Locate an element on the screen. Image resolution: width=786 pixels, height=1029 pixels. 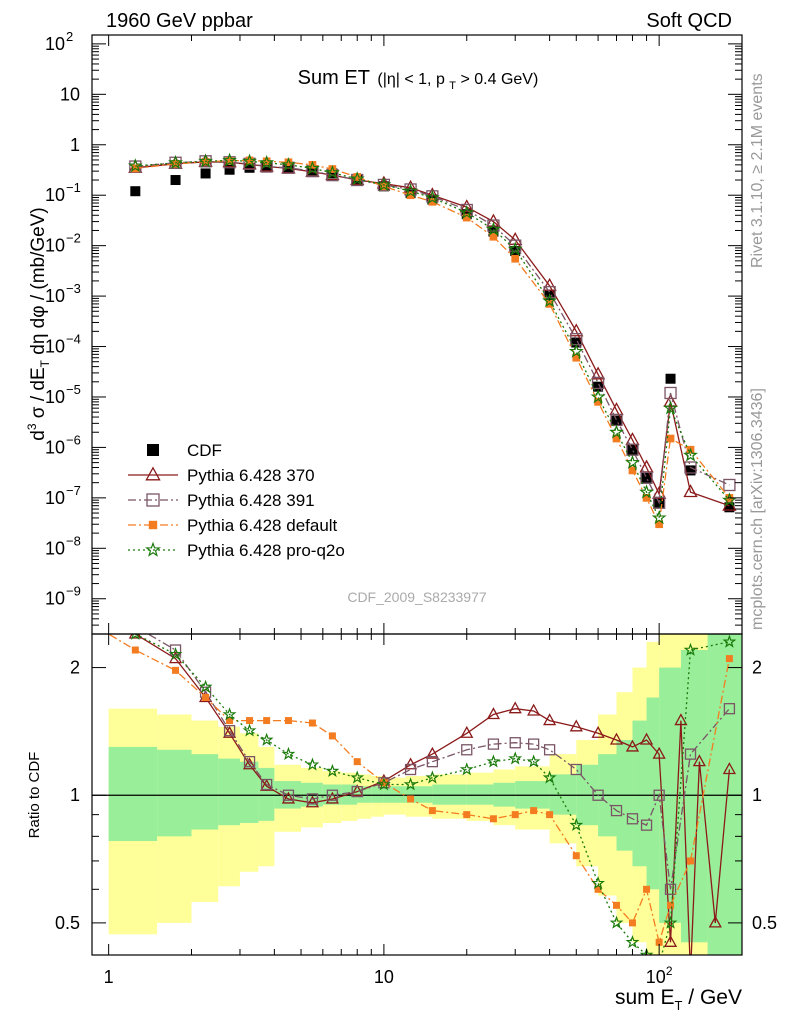
legend-item: Pythia 6.428 370 is located at coordinates (221, 475).